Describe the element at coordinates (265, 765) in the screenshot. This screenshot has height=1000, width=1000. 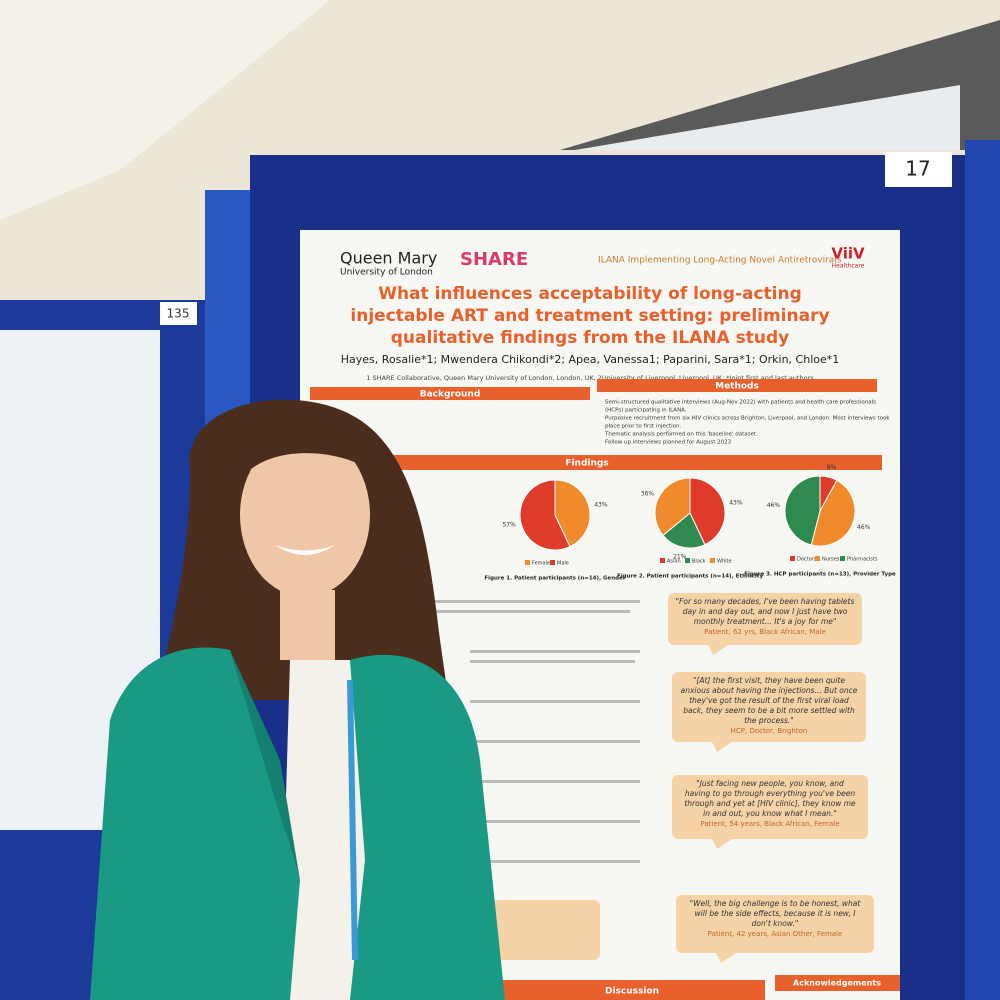
I see `lapel` at that location.